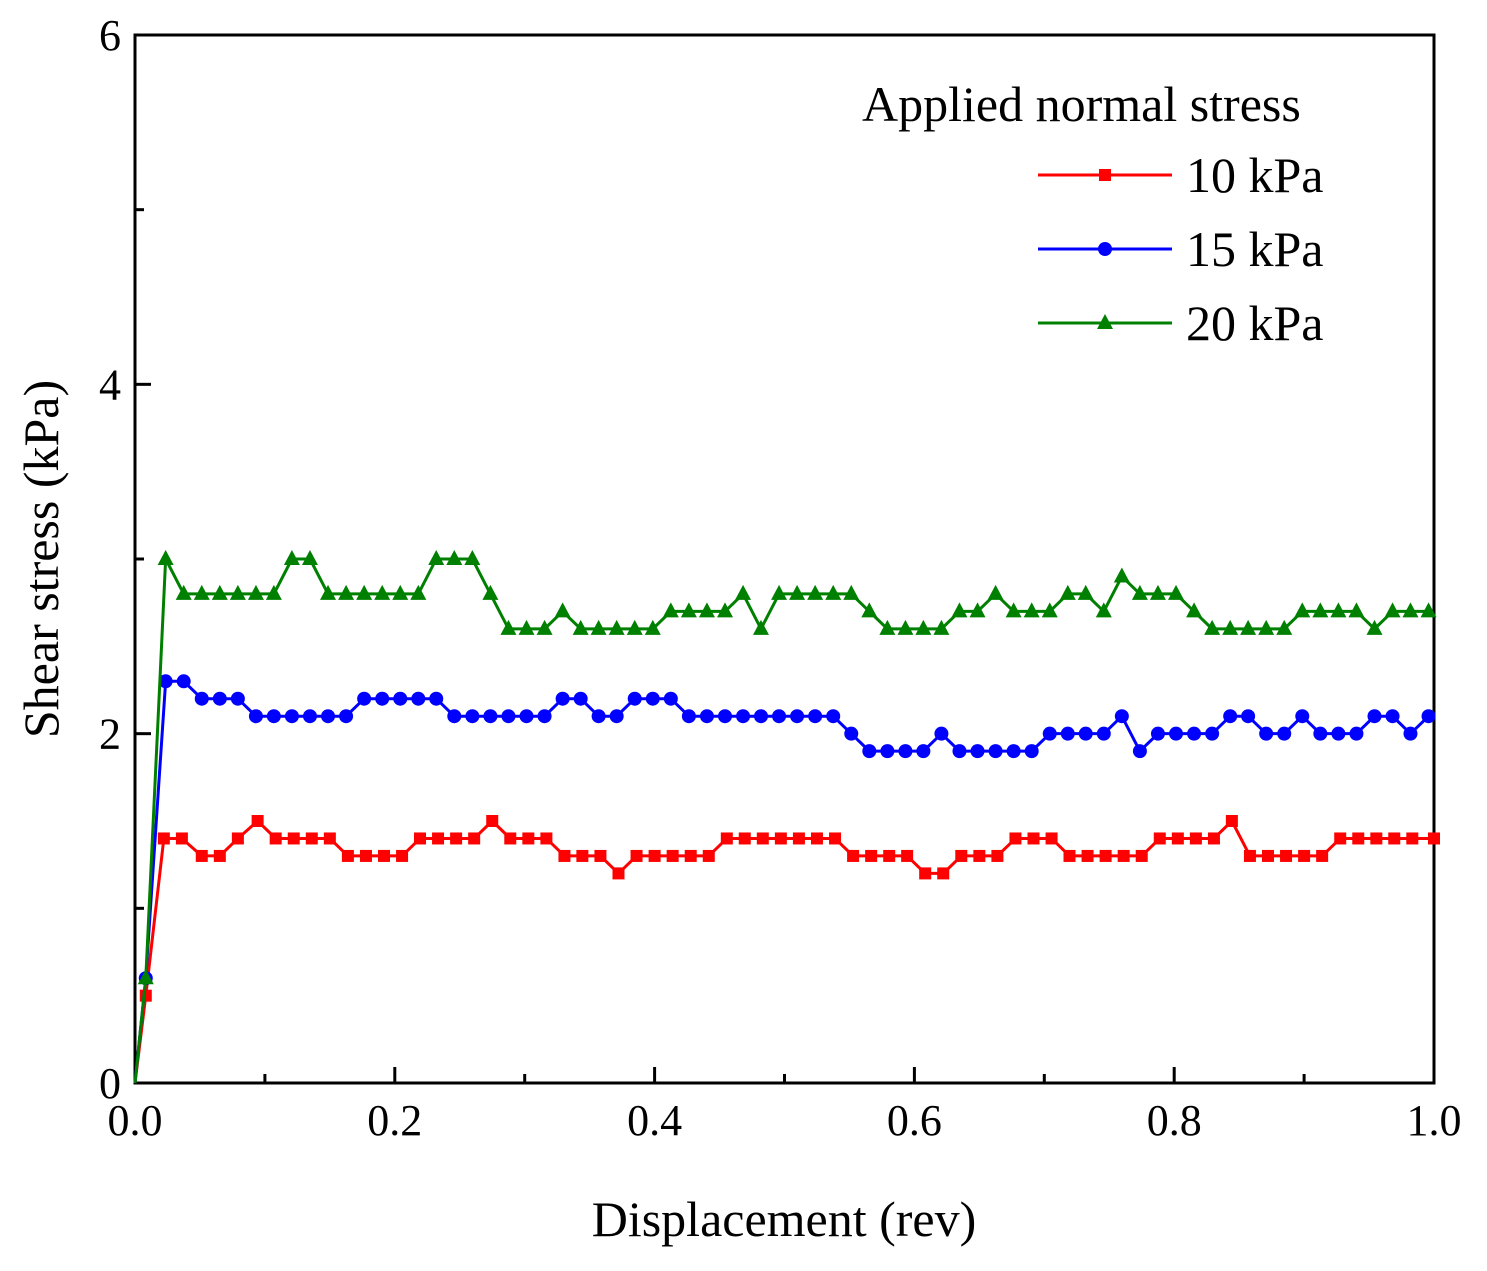 The image size is (1487, 1271). I want to click on legend-label: 15 kPa, so click(1255, 249).